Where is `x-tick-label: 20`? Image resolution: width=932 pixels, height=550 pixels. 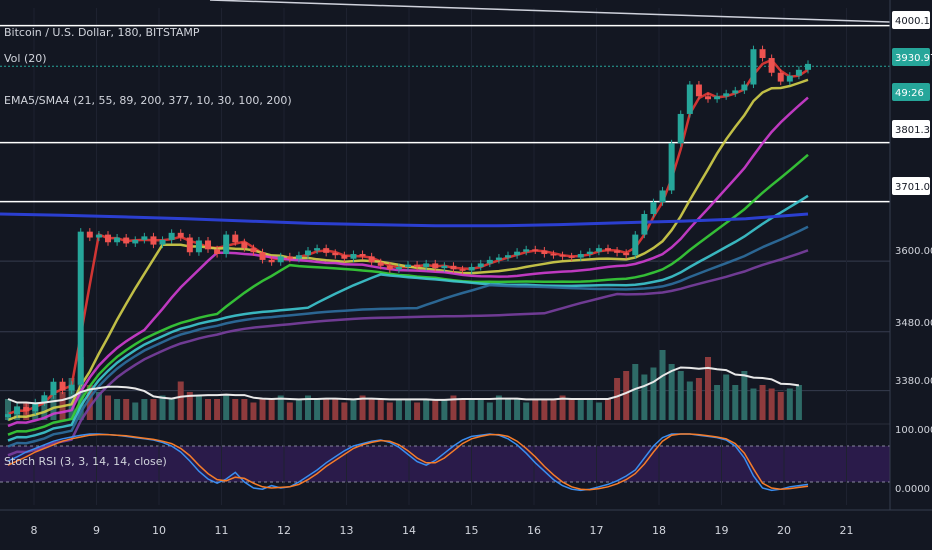
x-tick-label: 20 is located at coordinates (784, 530).